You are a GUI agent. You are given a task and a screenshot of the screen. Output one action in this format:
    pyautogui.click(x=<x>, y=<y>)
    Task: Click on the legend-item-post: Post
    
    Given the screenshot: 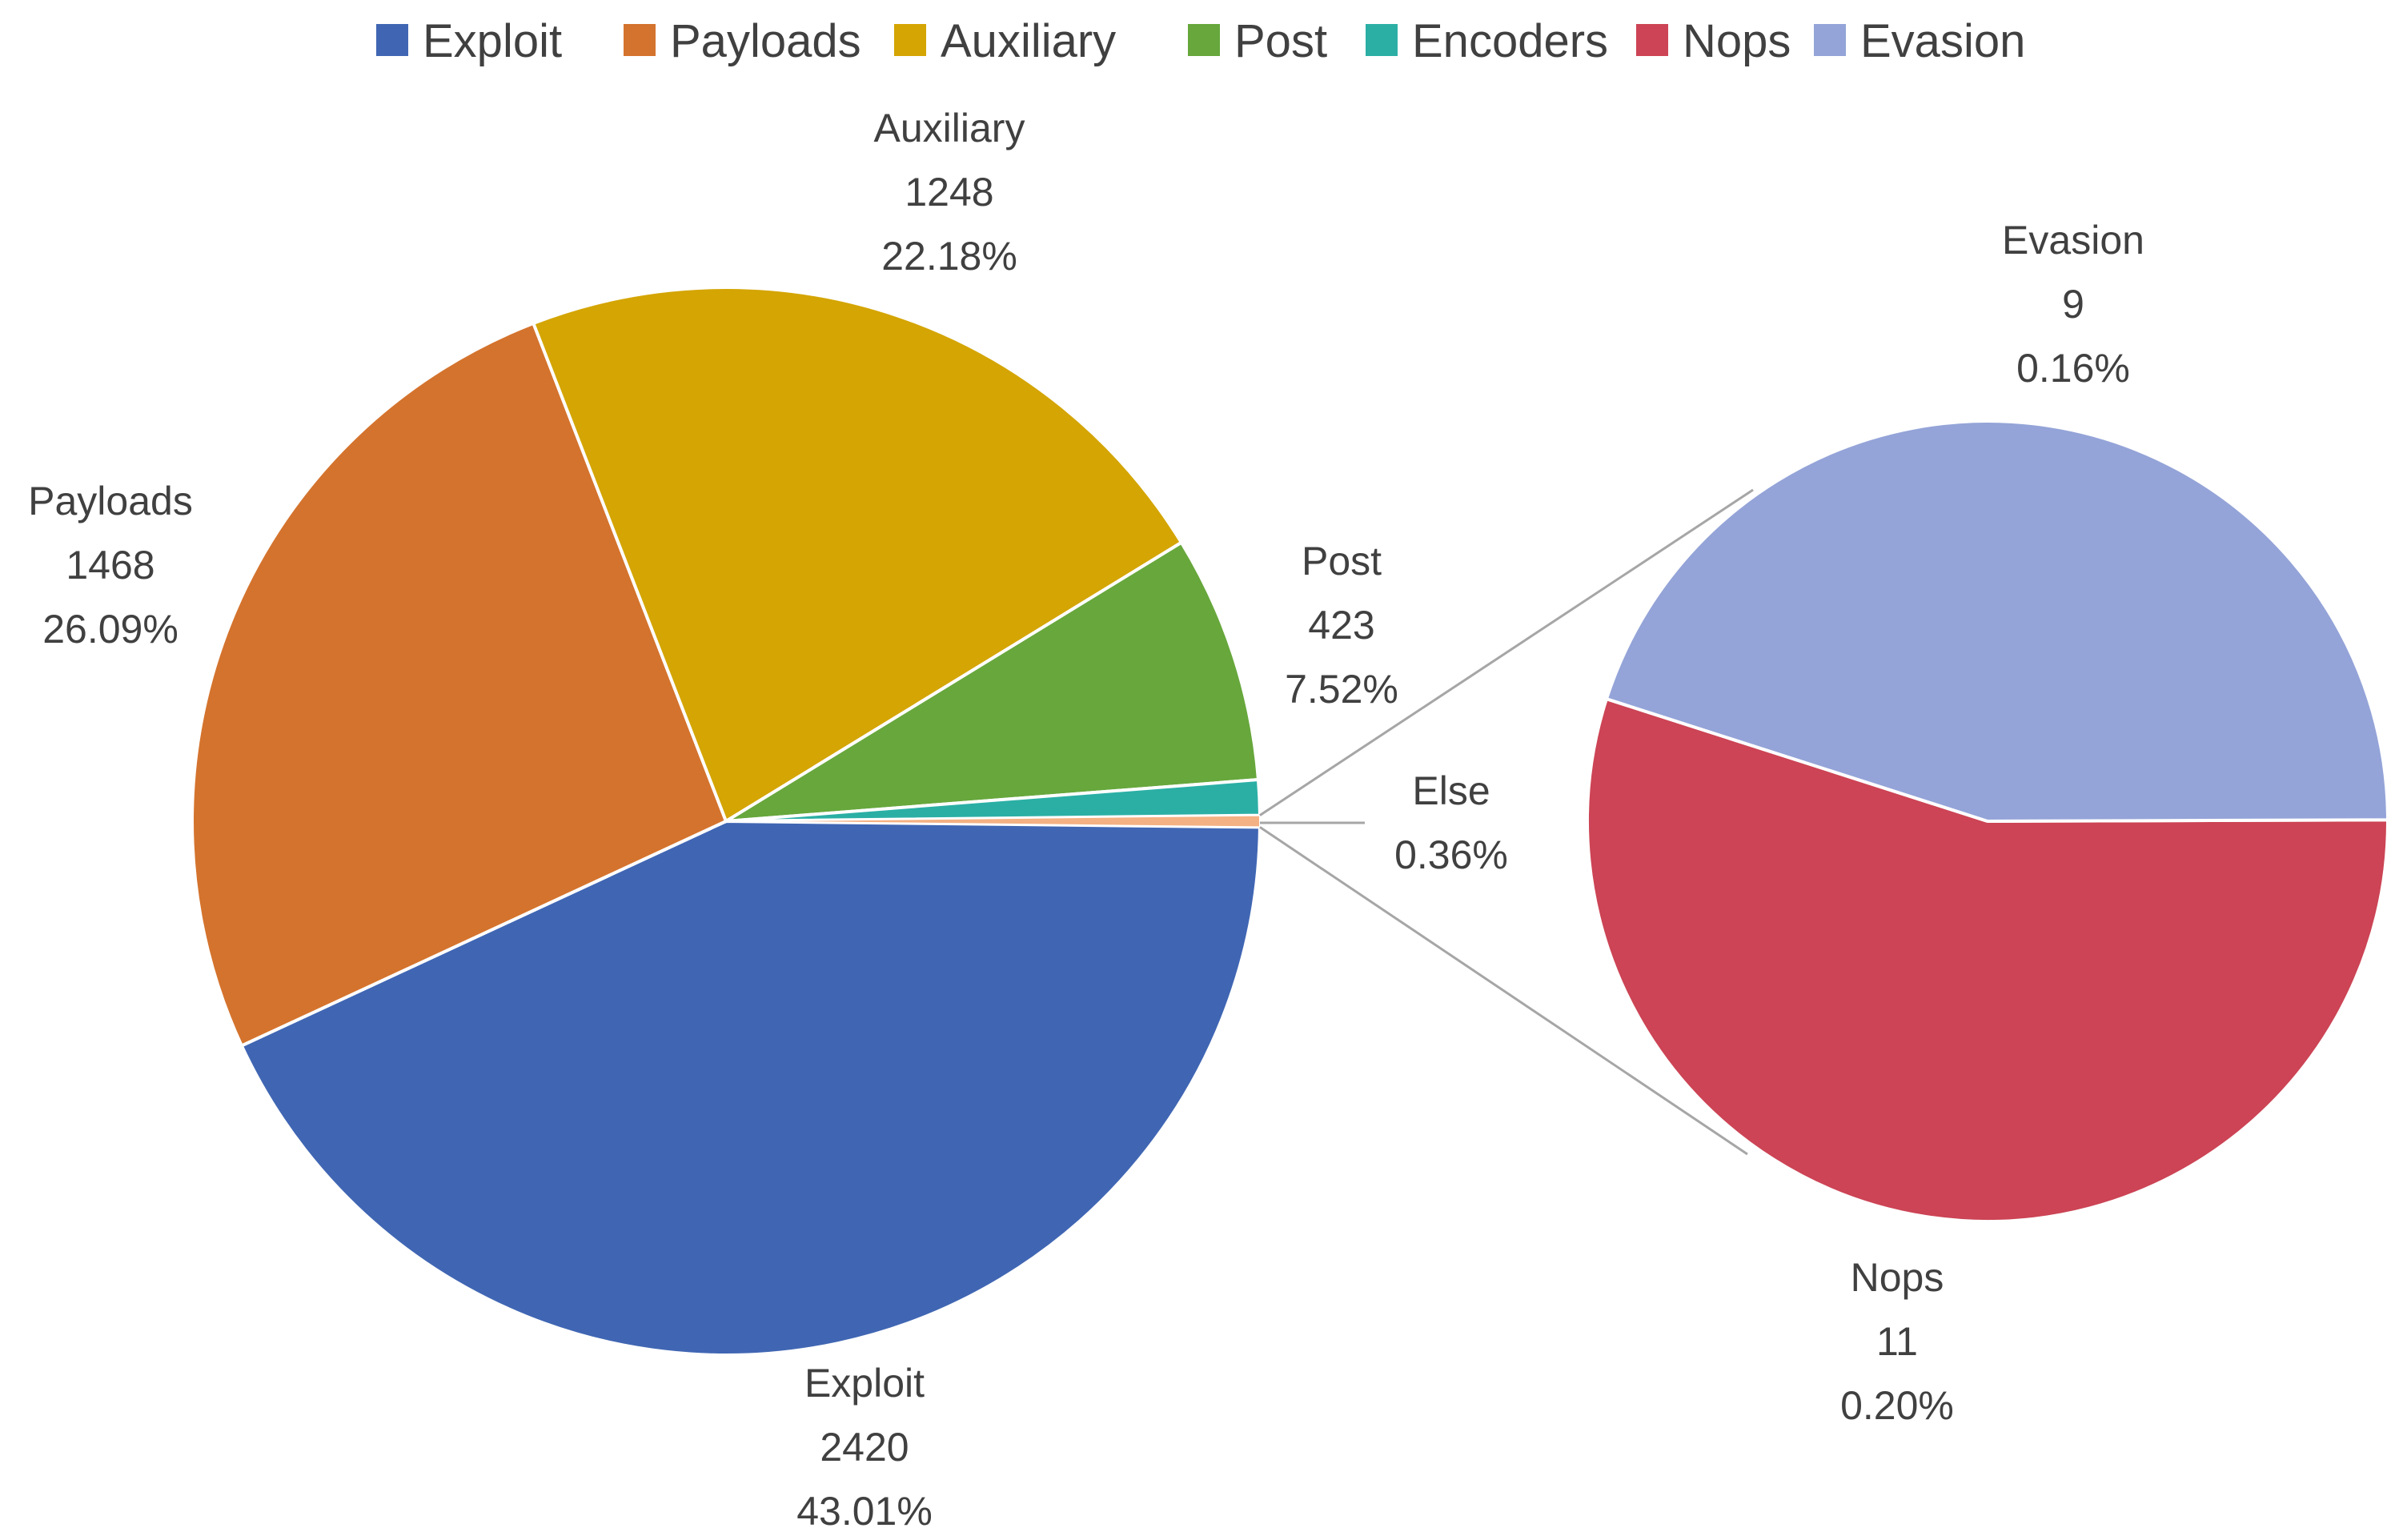 What is the action you would take?
    pyautogui.click(x=1257, y=41)
    